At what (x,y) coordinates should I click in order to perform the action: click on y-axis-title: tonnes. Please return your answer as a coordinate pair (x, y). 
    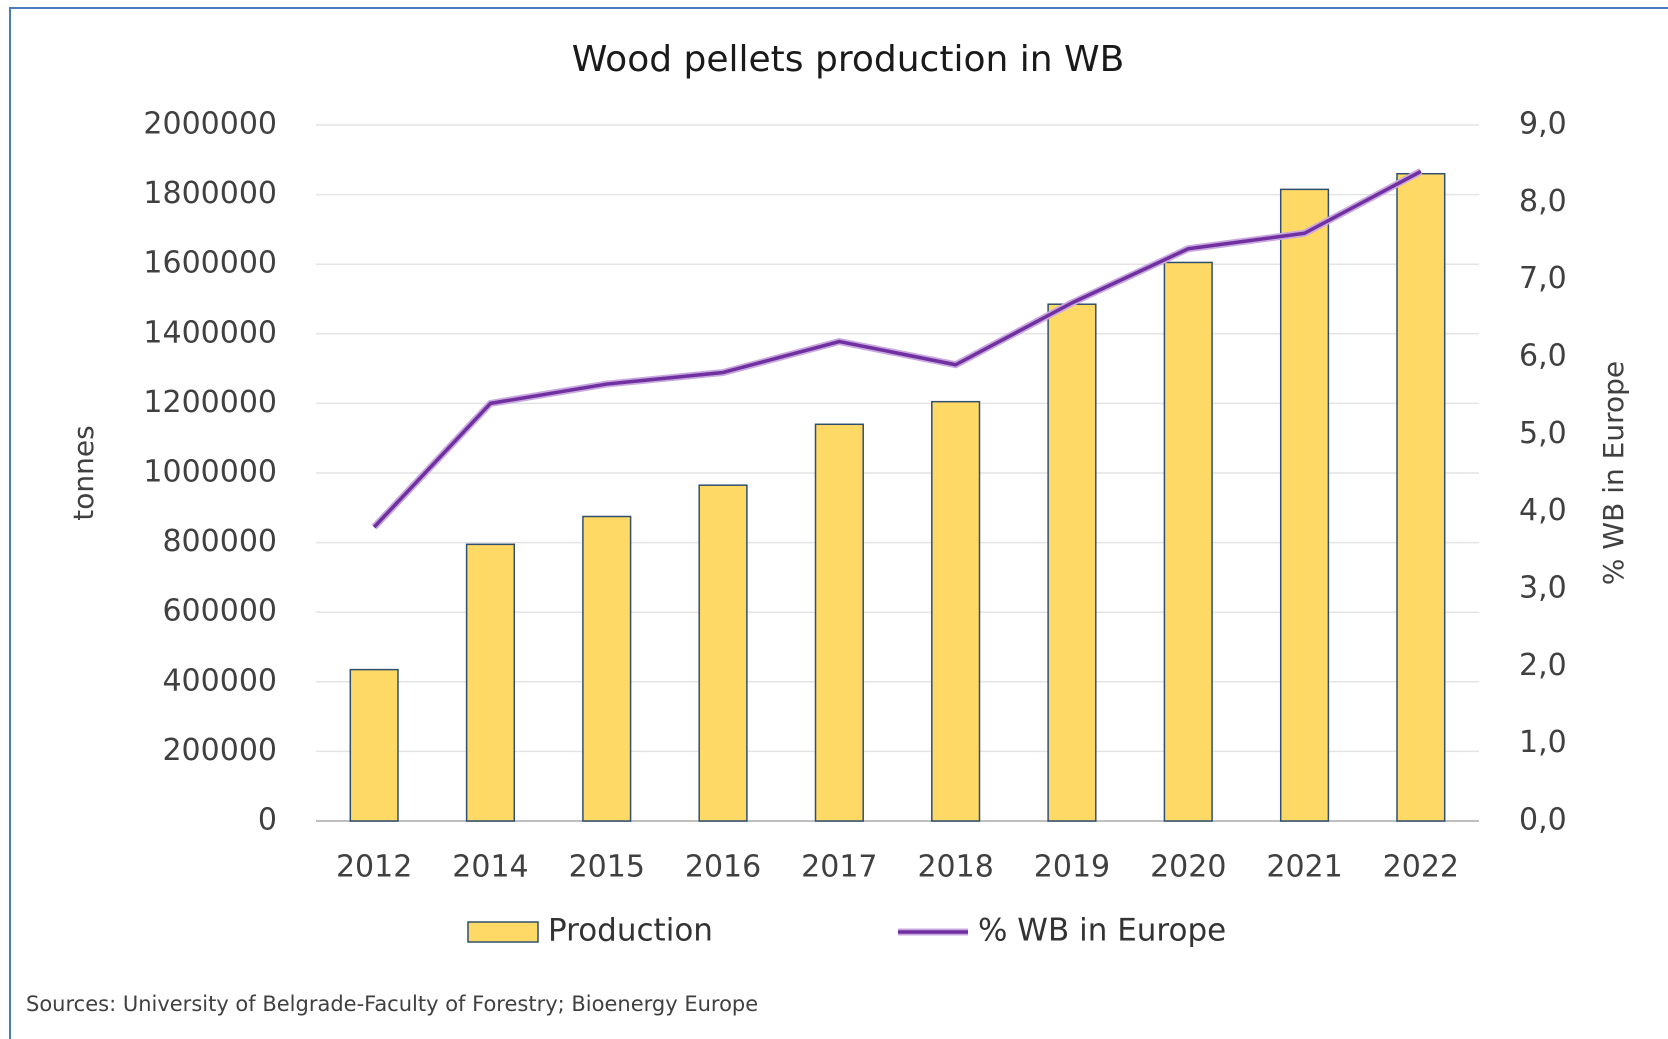
    Looking at the image, I should click on (83, 472).